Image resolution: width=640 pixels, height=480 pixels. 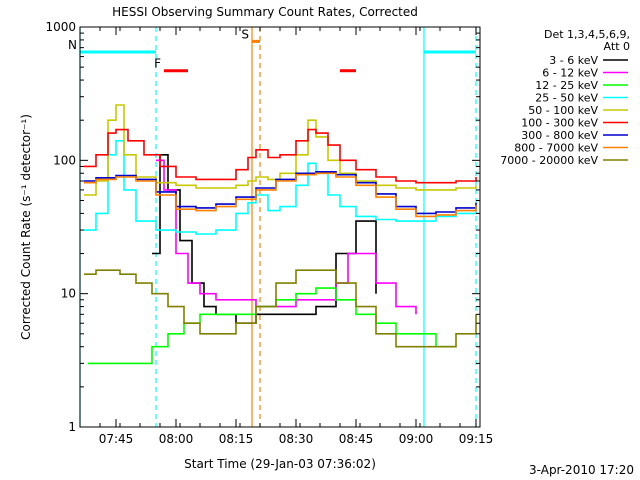 What do you see at coordinates (587, 34) in the screenshot?
I see `legend-header-detectors: Det 1,3,4,5,6,9,` at bounding box center [587, 34].